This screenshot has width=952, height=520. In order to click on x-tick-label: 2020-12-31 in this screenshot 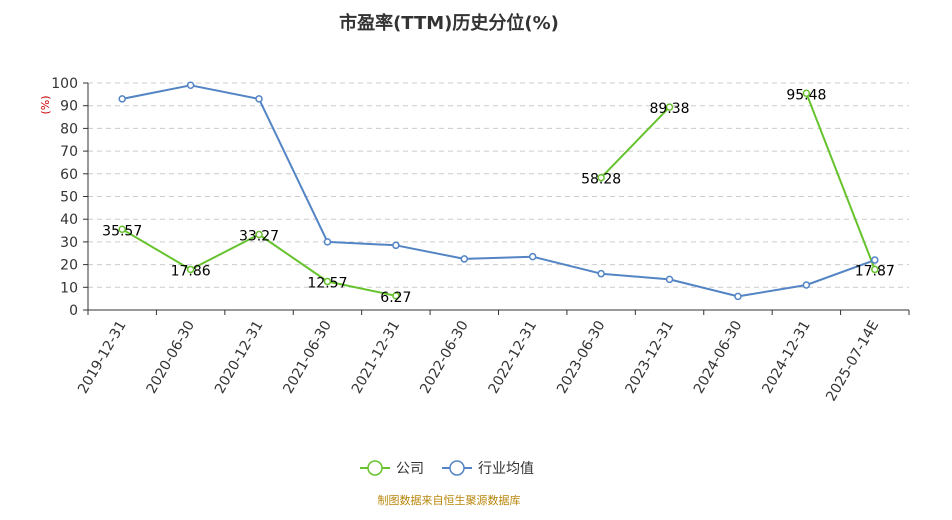, I will do `click(239, 357)`.